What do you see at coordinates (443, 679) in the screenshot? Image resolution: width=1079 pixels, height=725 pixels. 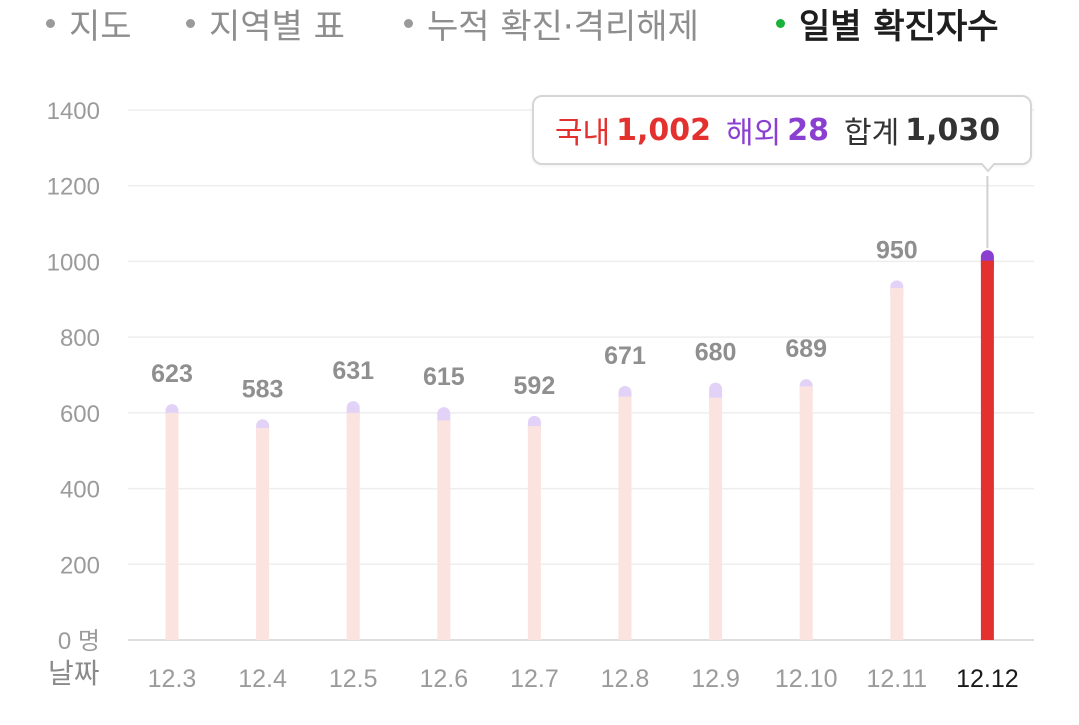 I see `x-tick-label: 12.6` at bounding box center [443, 679].